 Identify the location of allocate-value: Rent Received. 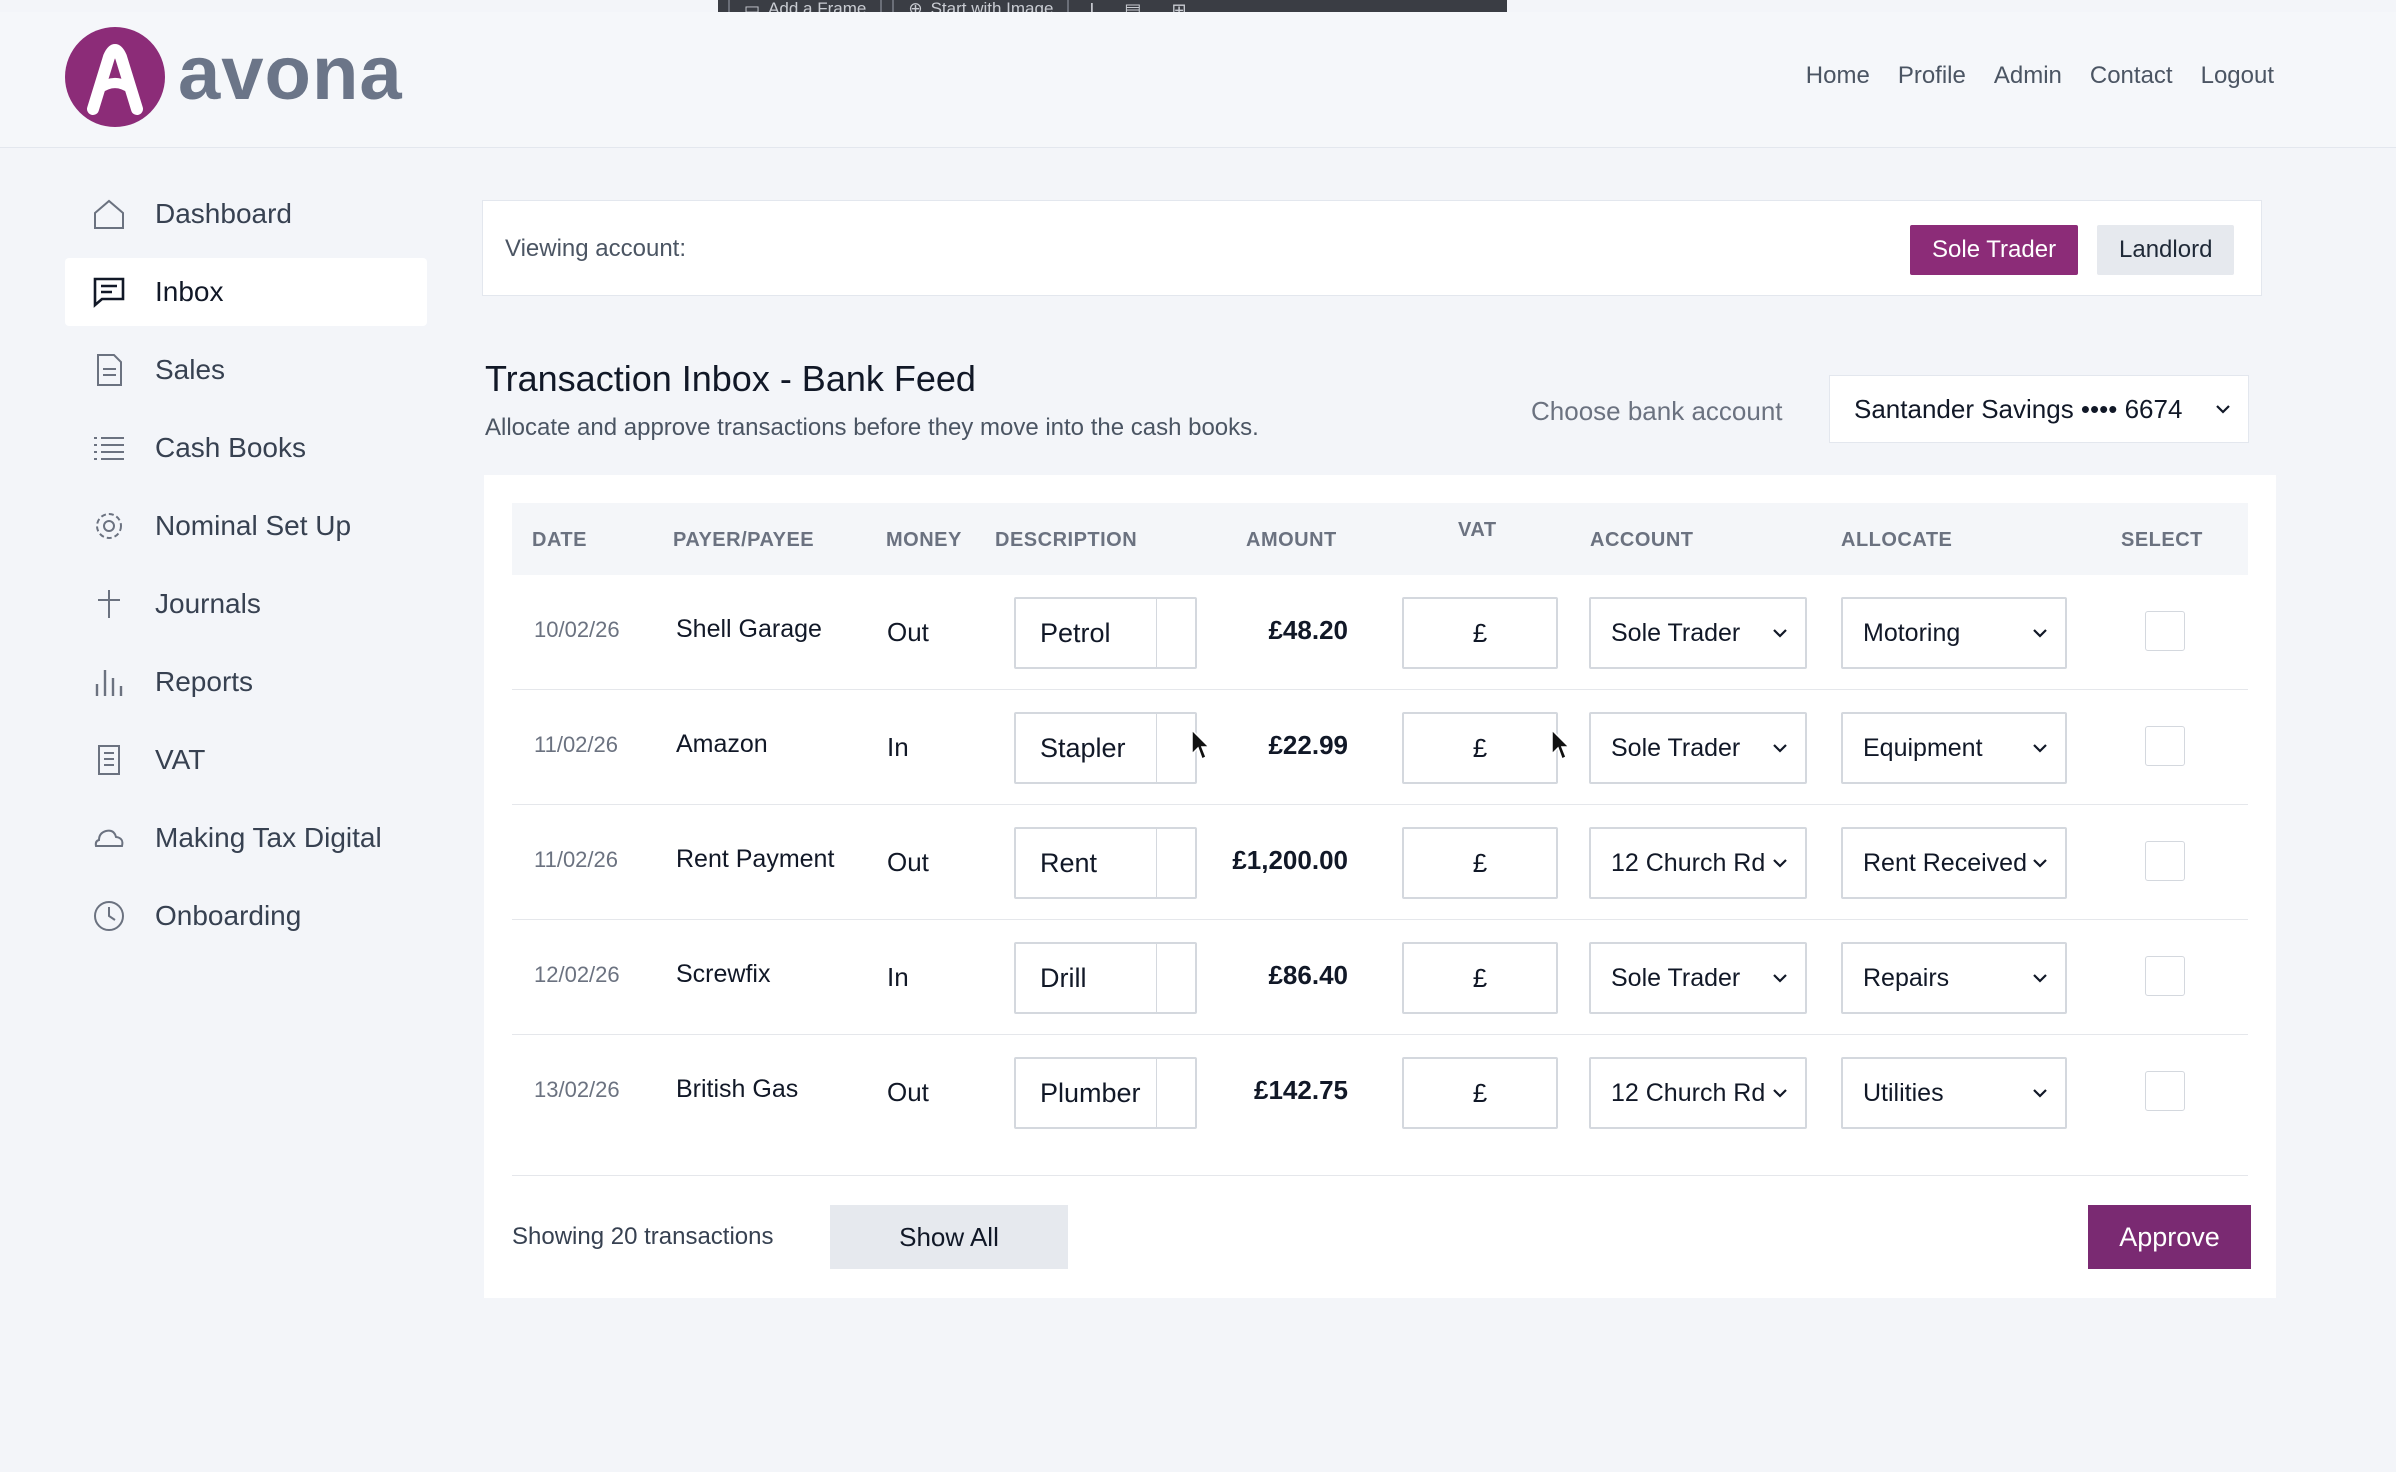
(1945, 862).